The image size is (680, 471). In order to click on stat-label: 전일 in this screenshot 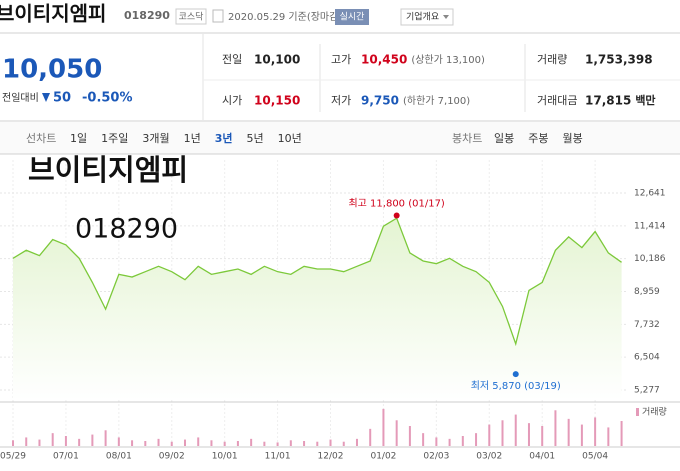, I will do `click(232, 59)`.